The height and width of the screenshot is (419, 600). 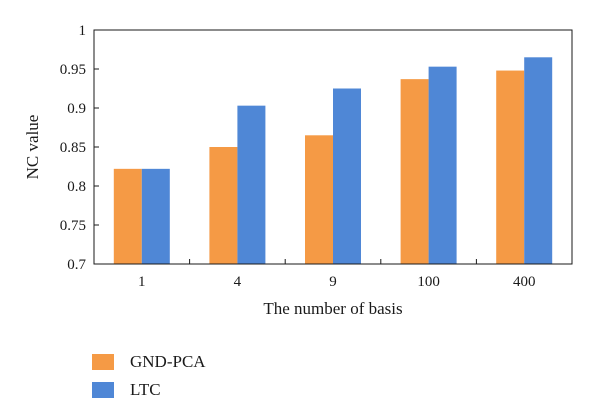 What do you see at coordinates (524, 282) in the screenshot?
I see `x-tick-label: 400` at bounding box center [524, 282].